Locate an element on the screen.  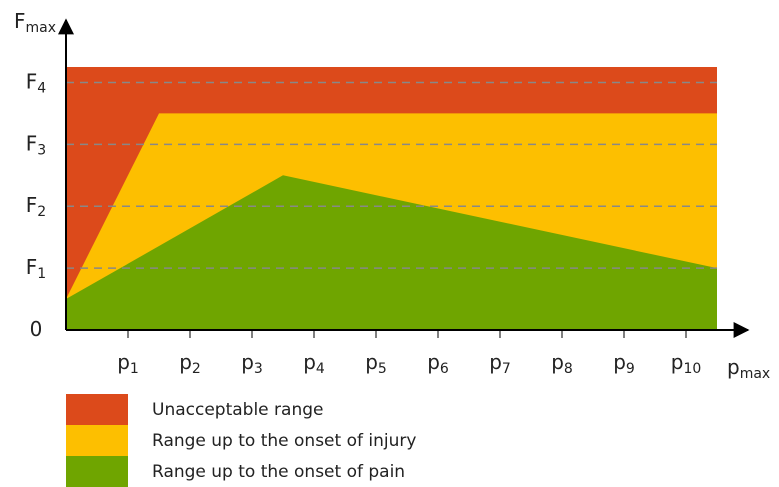
y-tick-label: F1 is located at coordinates (36, 269).